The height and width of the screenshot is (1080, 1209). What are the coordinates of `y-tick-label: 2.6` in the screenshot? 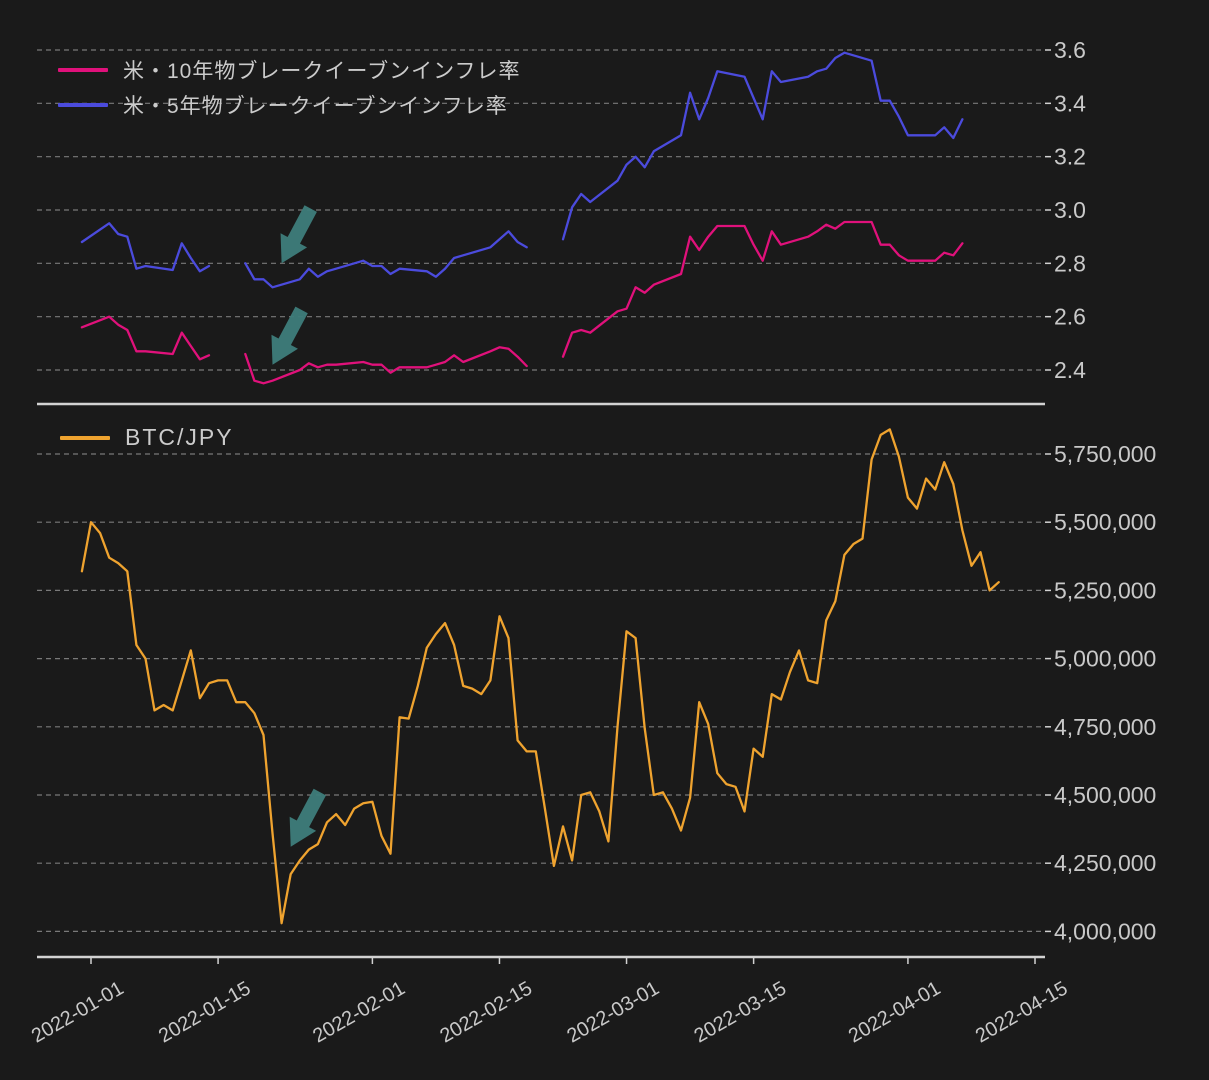 It's located at (1070, 317).